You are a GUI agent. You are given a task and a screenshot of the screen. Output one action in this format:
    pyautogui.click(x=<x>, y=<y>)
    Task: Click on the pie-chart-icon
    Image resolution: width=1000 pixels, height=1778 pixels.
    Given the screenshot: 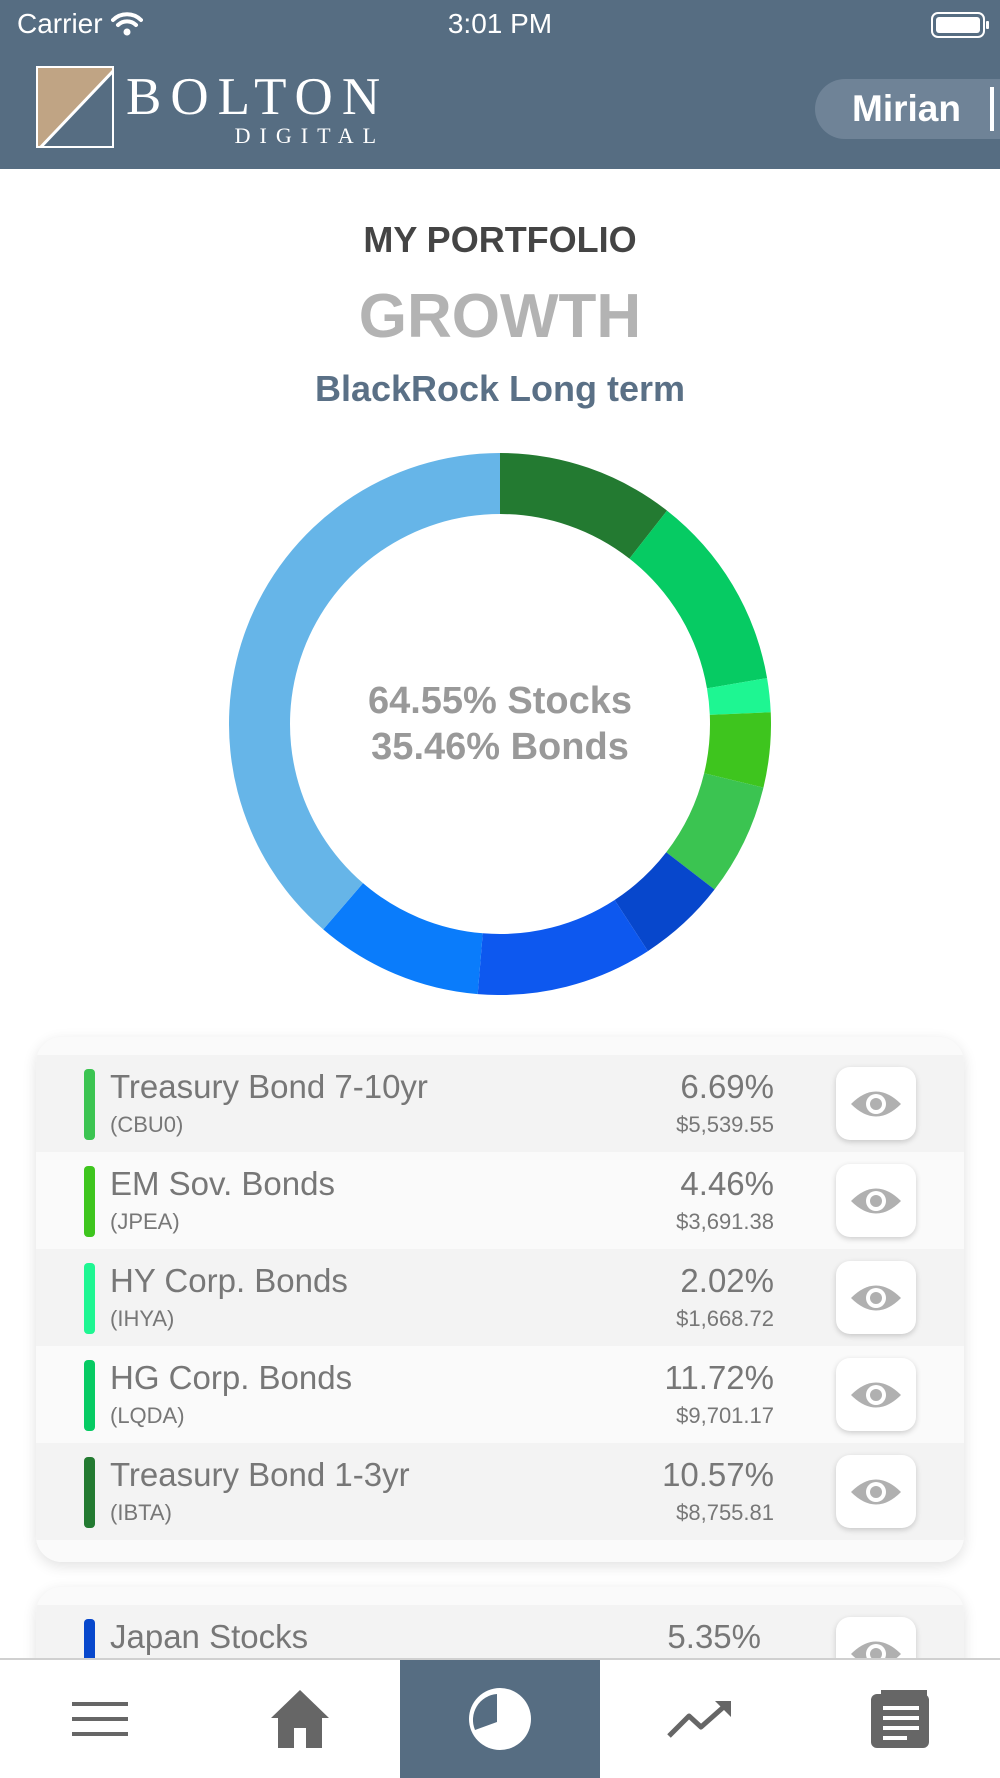 What is the action you would take?
    pyautogui.click(x=500, y=1719)
    